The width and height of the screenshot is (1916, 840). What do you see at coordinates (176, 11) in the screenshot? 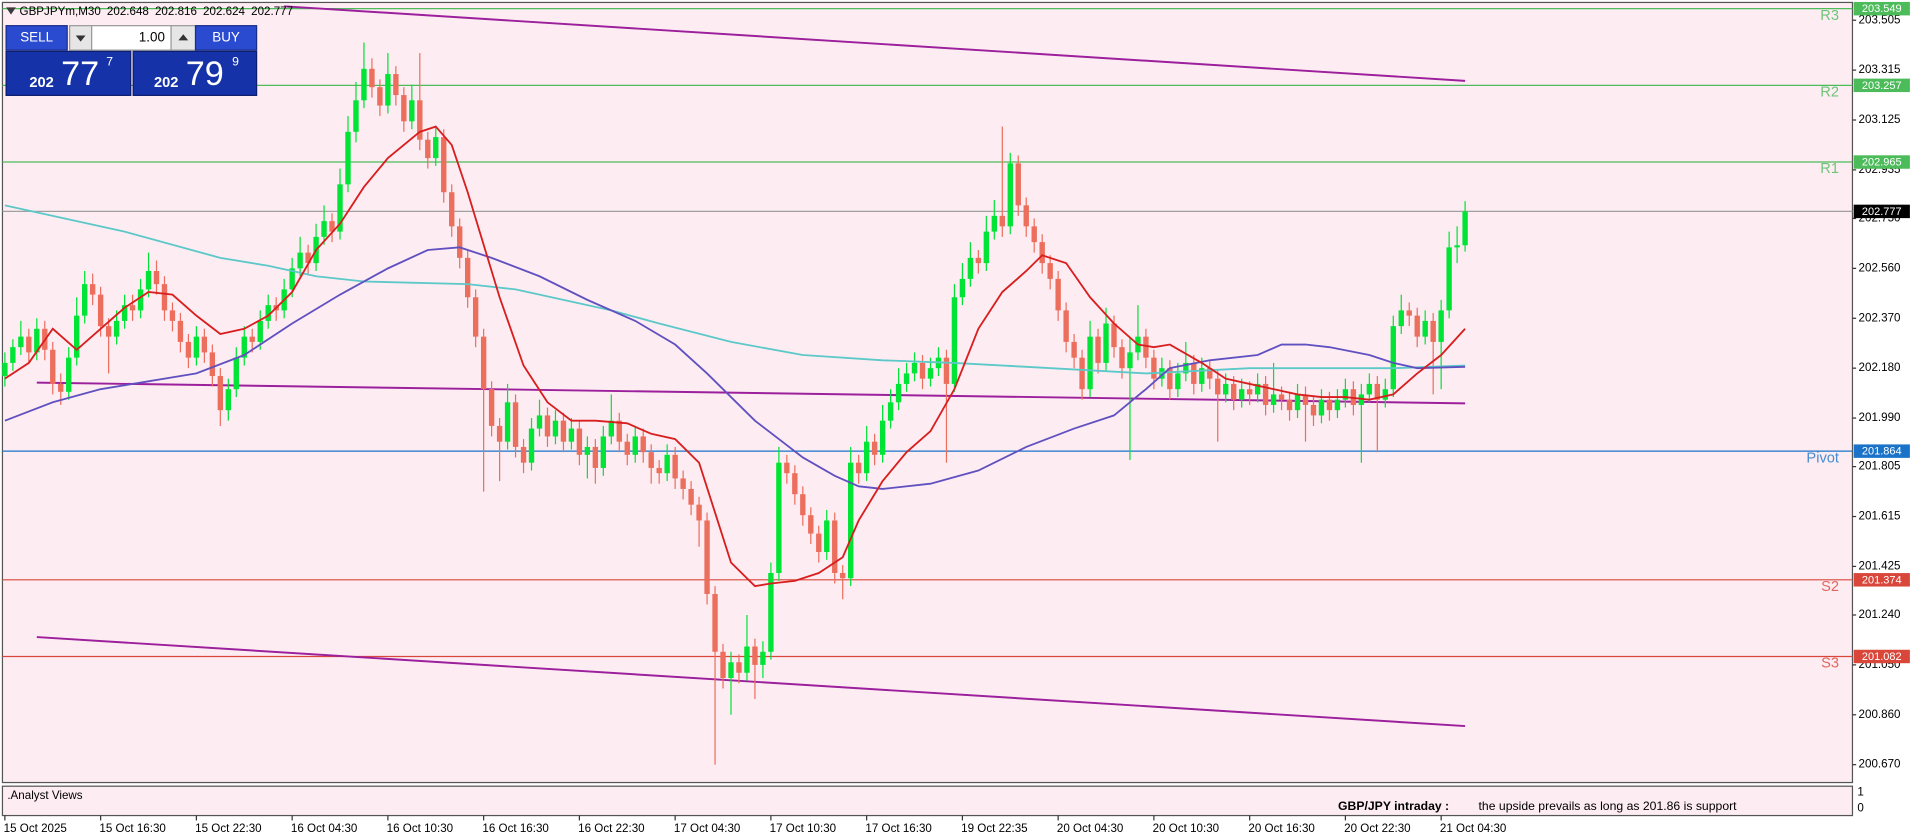
I see `high: 202.816` at bounding box center [176, 11].